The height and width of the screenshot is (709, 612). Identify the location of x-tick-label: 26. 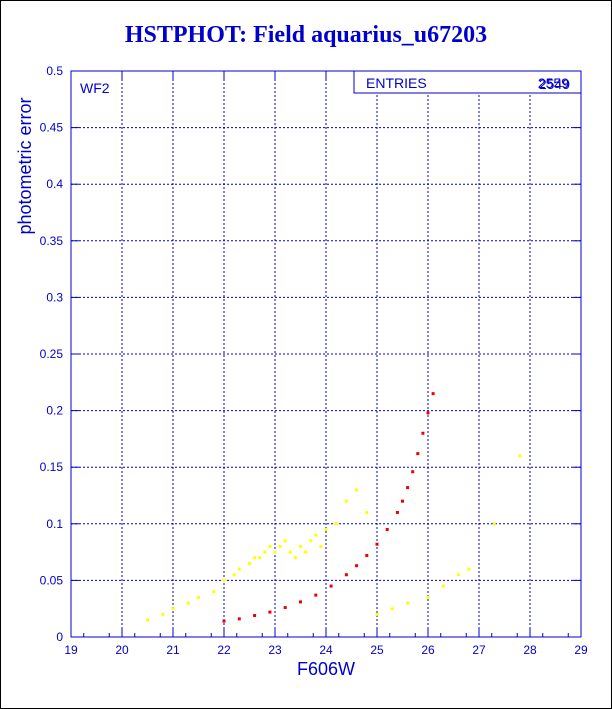
(428, 650).